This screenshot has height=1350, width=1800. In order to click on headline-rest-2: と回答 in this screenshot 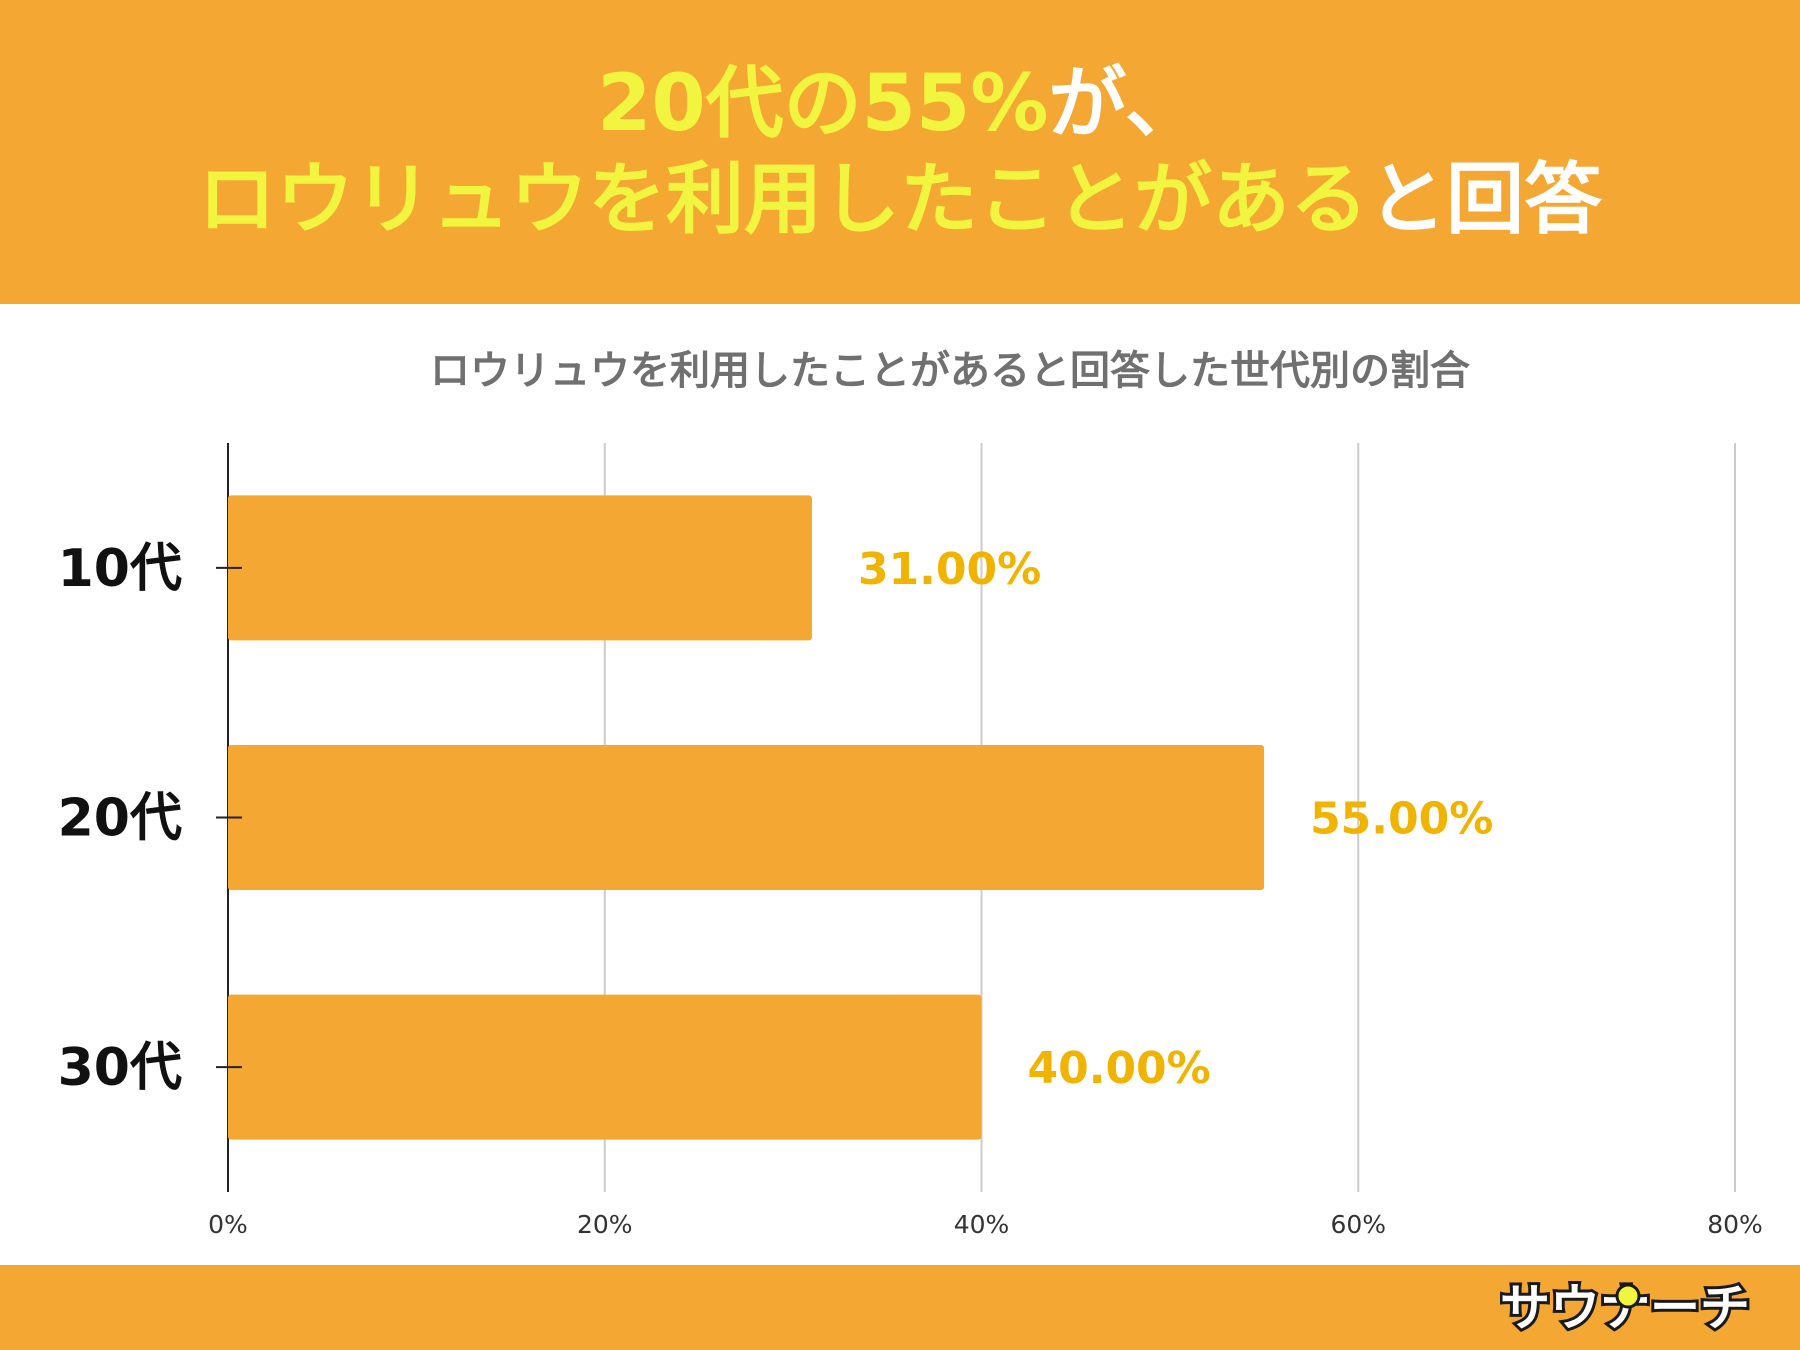, I will do `click(1485, 200)`.